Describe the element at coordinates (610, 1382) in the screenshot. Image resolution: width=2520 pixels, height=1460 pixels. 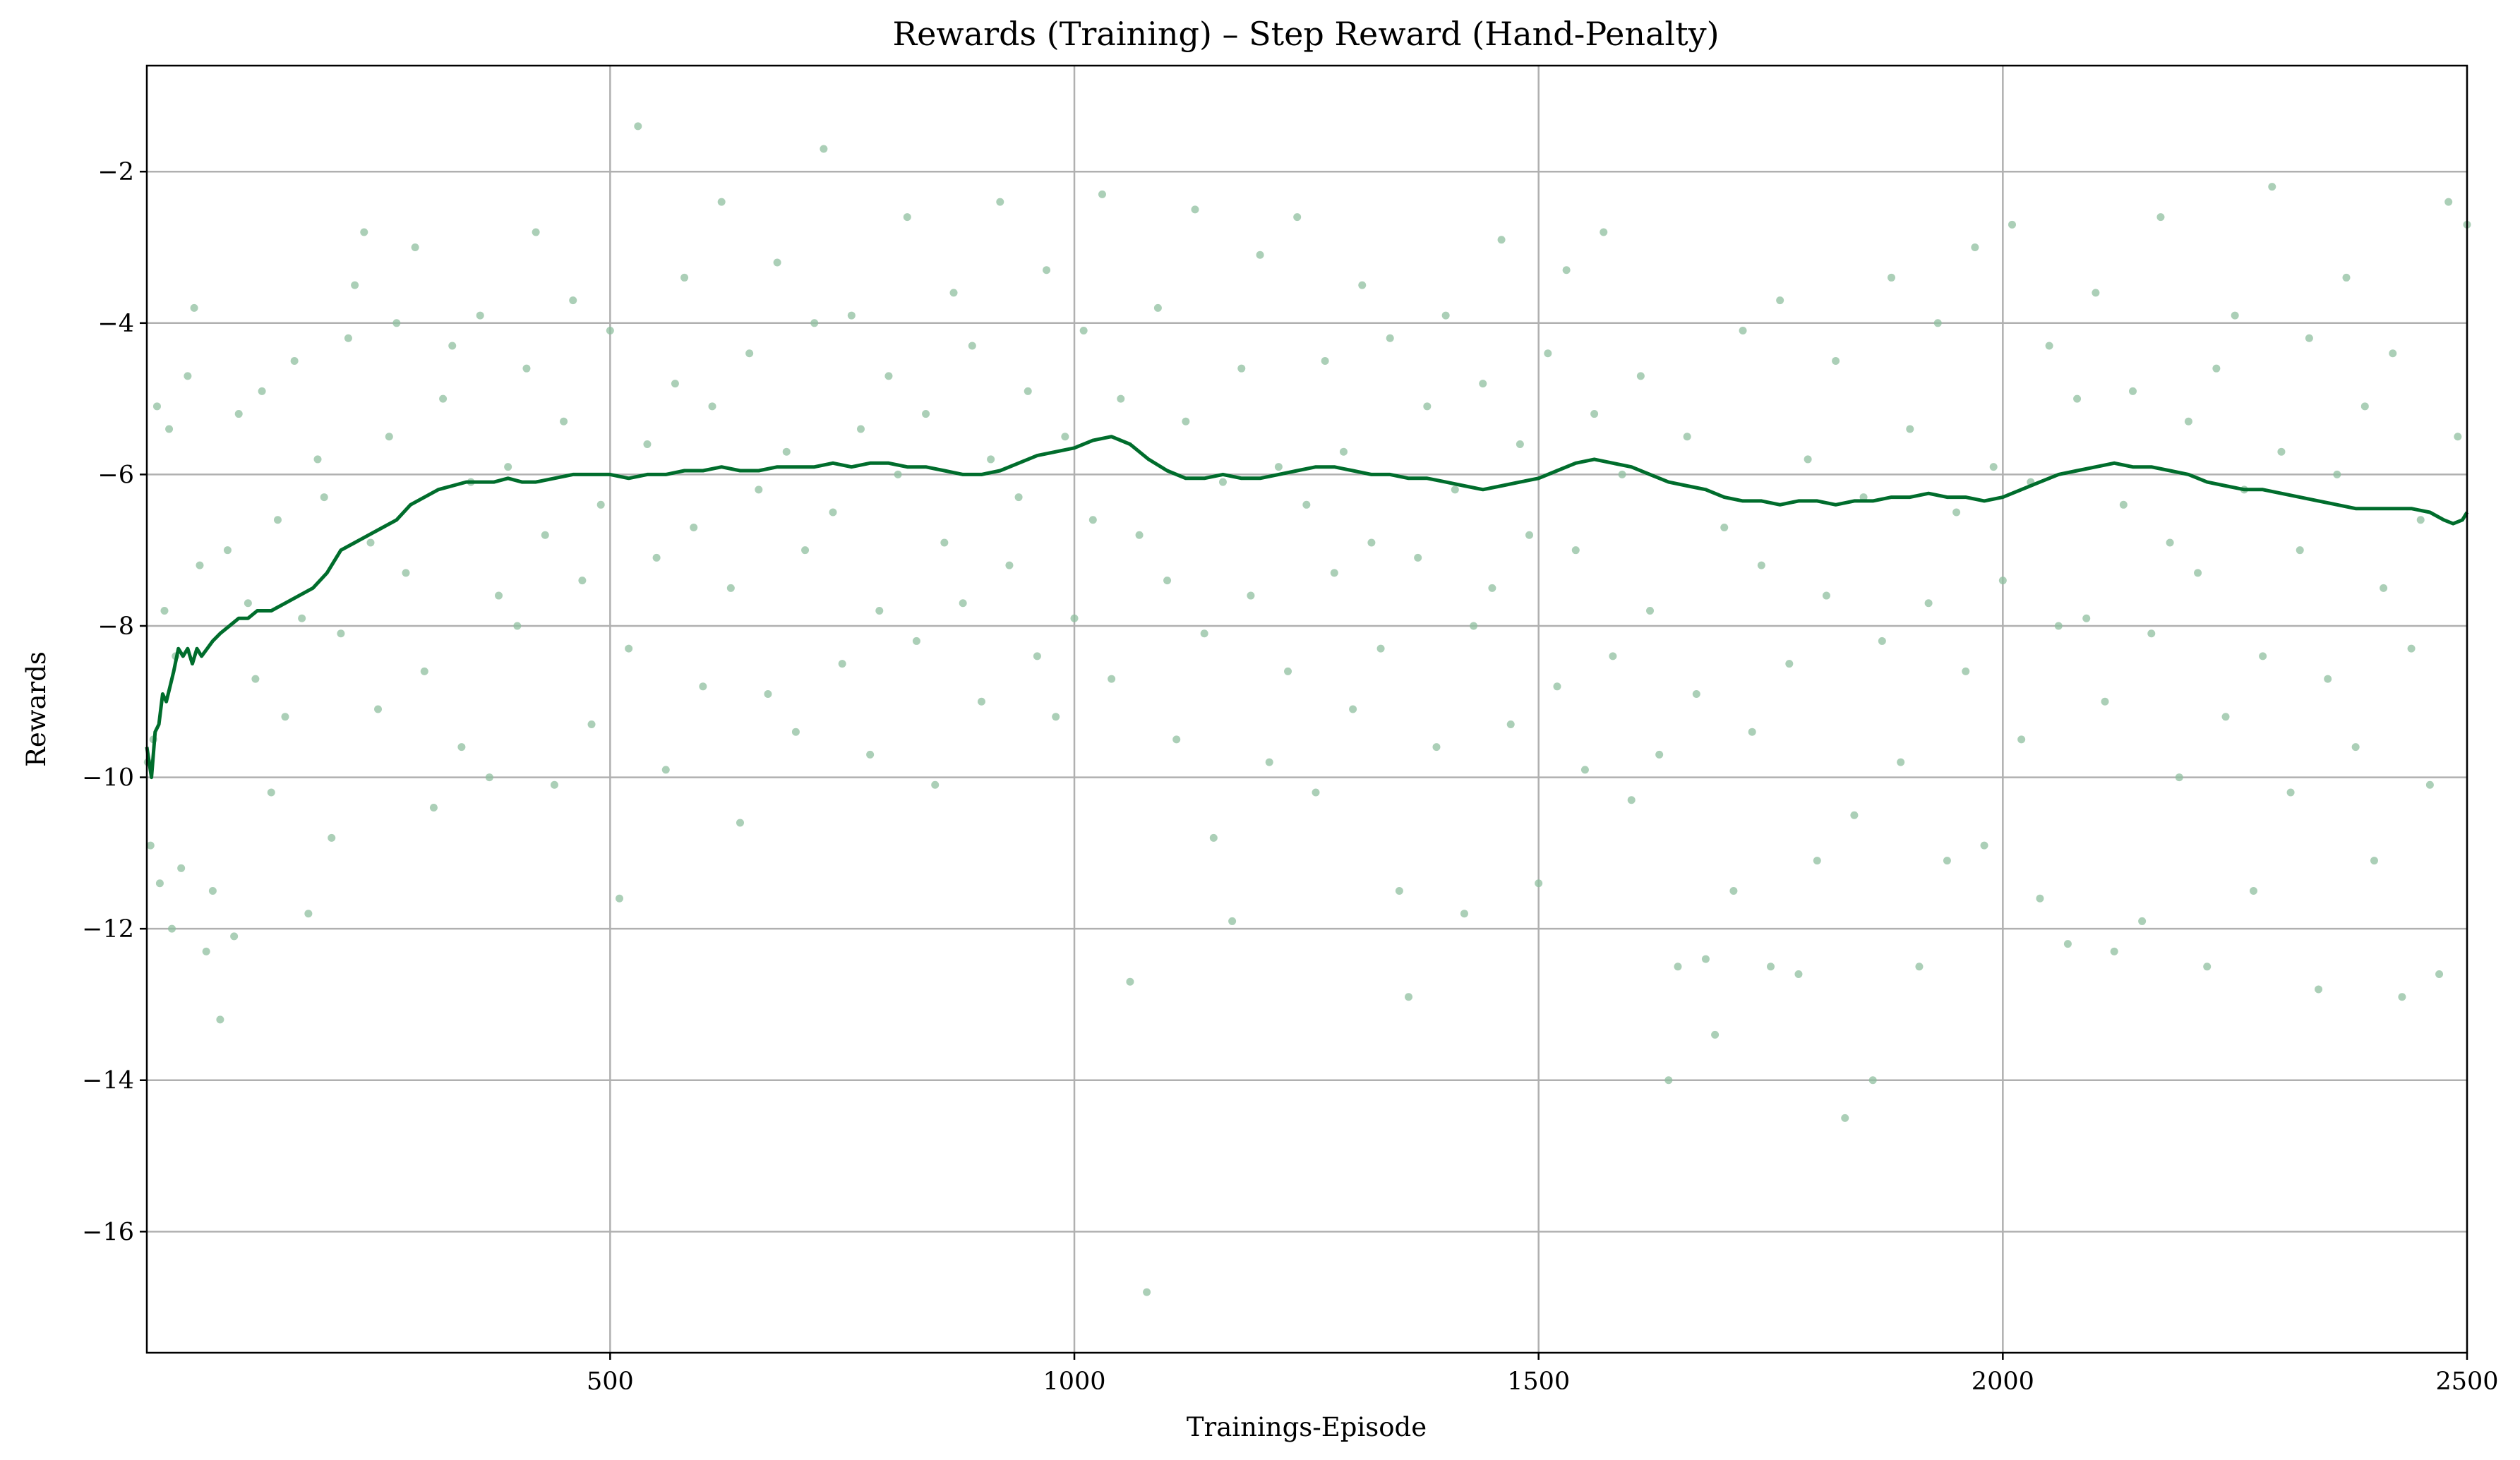
I see `x-tick-label: 500` at that location.